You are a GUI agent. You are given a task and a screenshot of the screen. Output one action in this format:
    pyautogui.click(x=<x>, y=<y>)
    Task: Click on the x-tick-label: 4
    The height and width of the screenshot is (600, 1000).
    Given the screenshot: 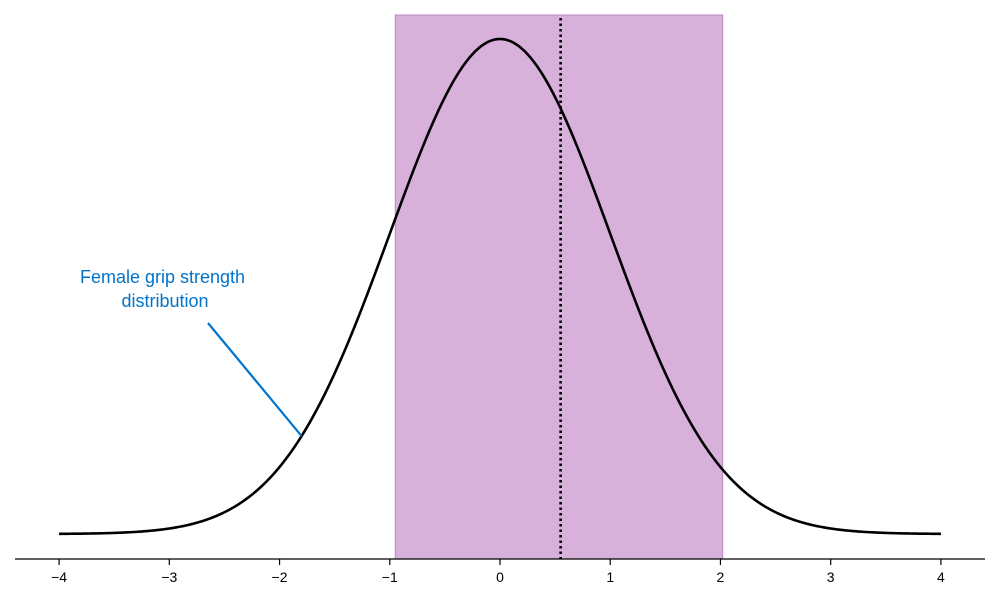 What is the action you would take?
    pyautogui.click(x=941, y=577)
    